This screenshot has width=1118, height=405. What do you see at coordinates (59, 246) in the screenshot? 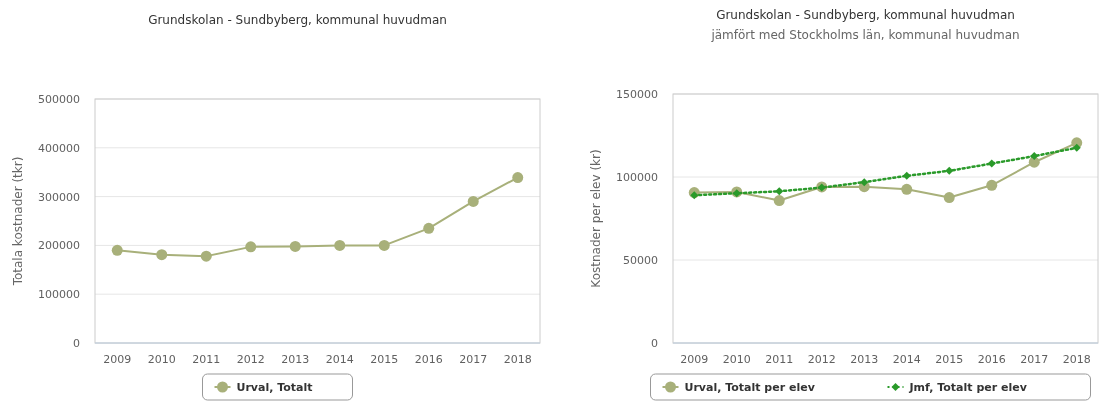
I see `y-tick-label: 200000` at bounding box center [59, 246].